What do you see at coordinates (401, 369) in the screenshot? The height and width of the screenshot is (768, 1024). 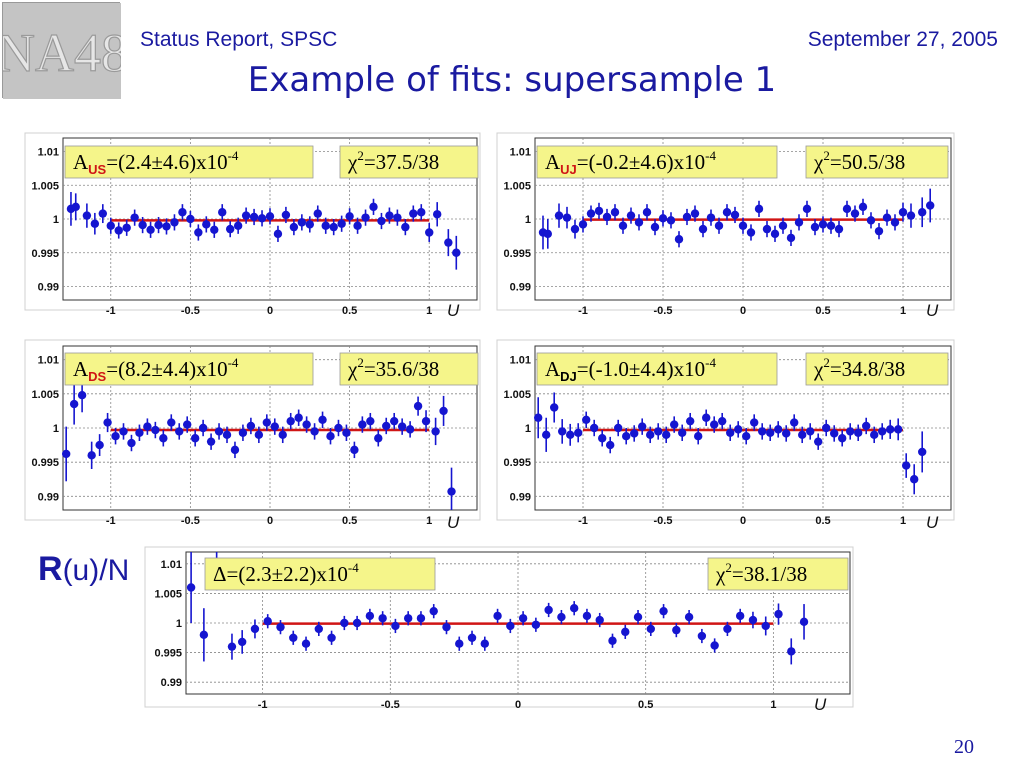 I see `chi2-value: =35.6/38` at bounding box center [401, 369].